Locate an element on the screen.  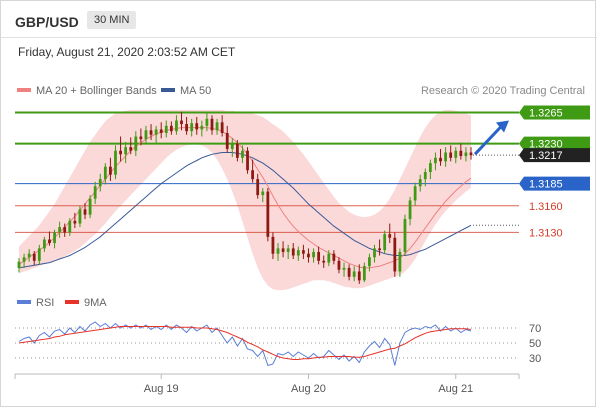
price-tag-1.3230 is located at coordinates (554, 143).